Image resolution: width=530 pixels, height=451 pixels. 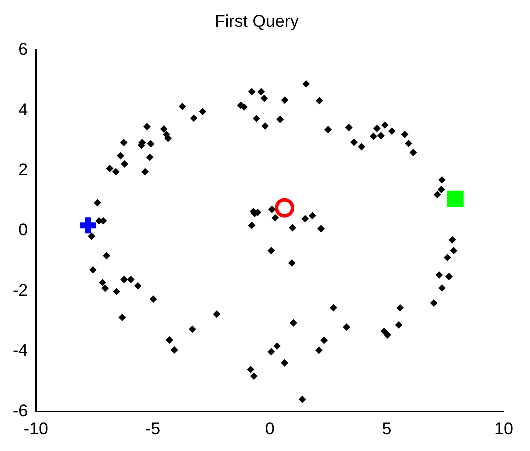 What do you see at coordinates (20, 290) in the screenshot?
I see `y-tick-label: -2` at bounding box center [20, 290].